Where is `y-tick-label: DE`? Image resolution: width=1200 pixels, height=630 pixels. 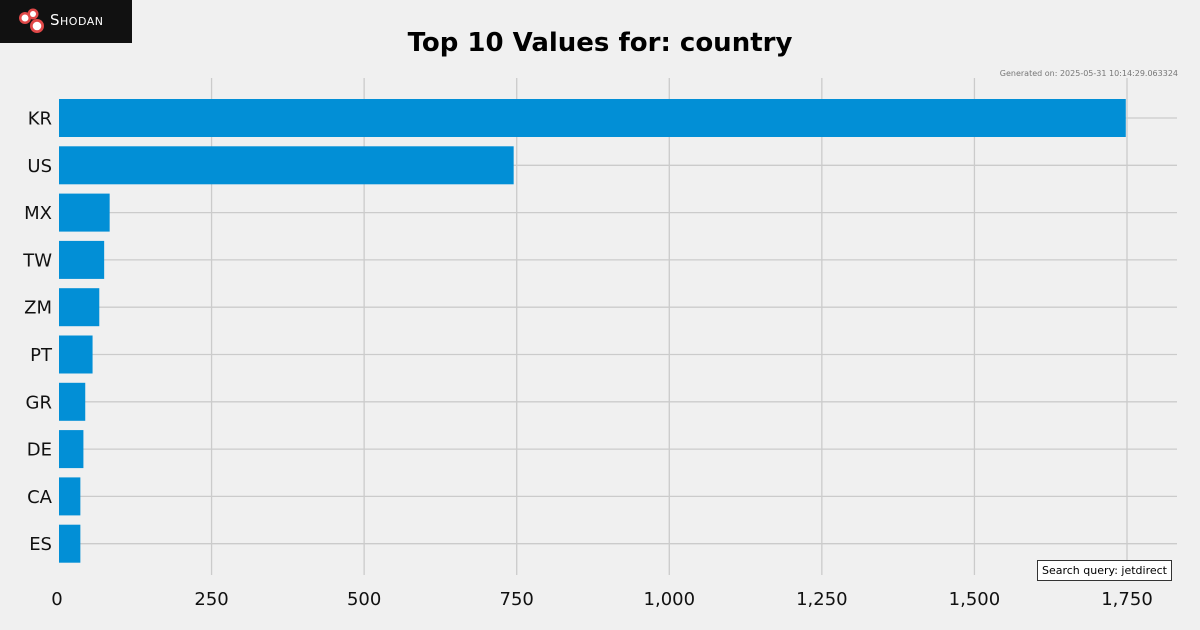
y-tick-label: DE is located at coordinates (39, 450).